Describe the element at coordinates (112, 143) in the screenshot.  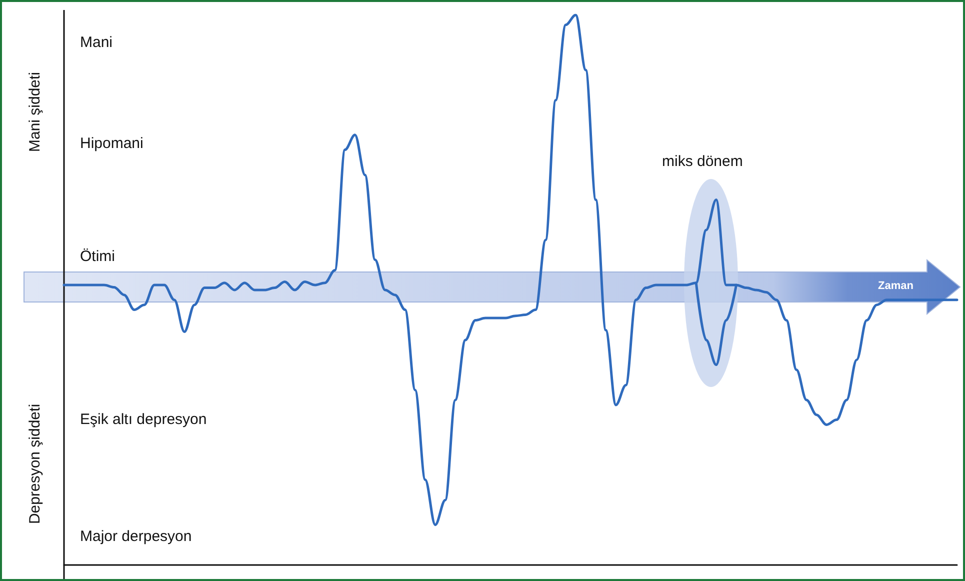
I see `annotation: Hipomani` at that location.